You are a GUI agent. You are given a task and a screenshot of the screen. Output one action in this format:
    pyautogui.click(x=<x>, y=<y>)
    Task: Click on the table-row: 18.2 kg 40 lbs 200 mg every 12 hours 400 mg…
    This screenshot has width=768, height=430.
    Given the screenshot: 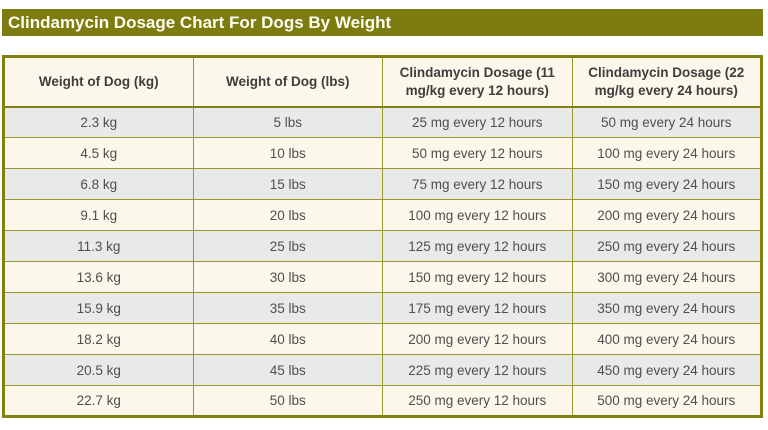 What is the action you would take?
    pyautogui.click(x=382, y=339)
    